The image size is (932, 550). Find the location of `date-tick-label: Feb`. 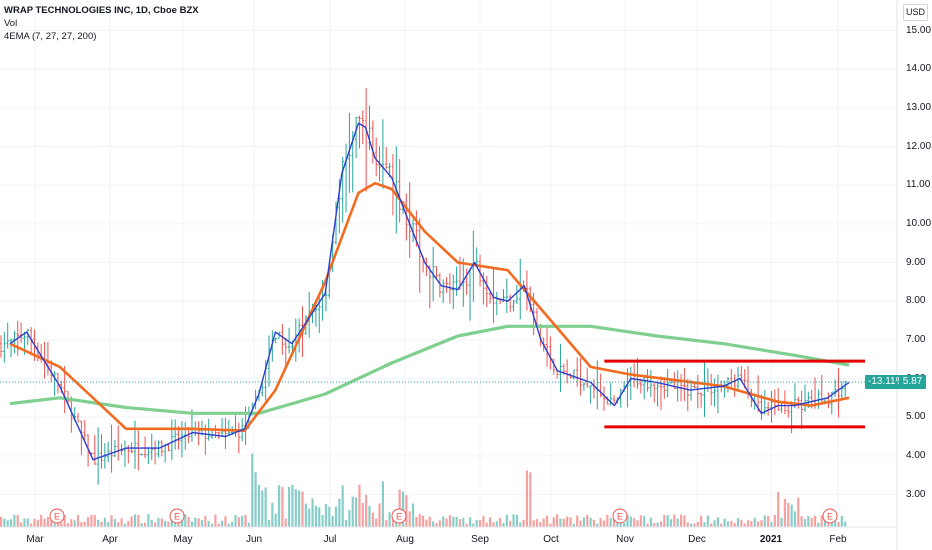

date-tick-label: Feb is located at coordinates (838, 539).